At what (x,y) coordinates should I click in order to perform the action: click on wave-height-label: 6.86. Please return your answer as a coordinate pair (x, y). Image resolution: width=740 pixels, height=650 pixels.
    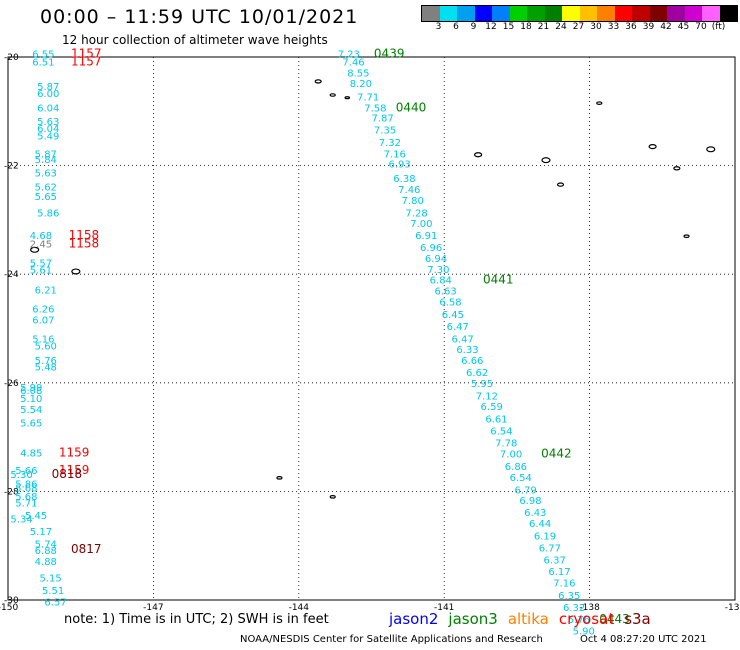
    Looking at the image, I should click on (516, 467).